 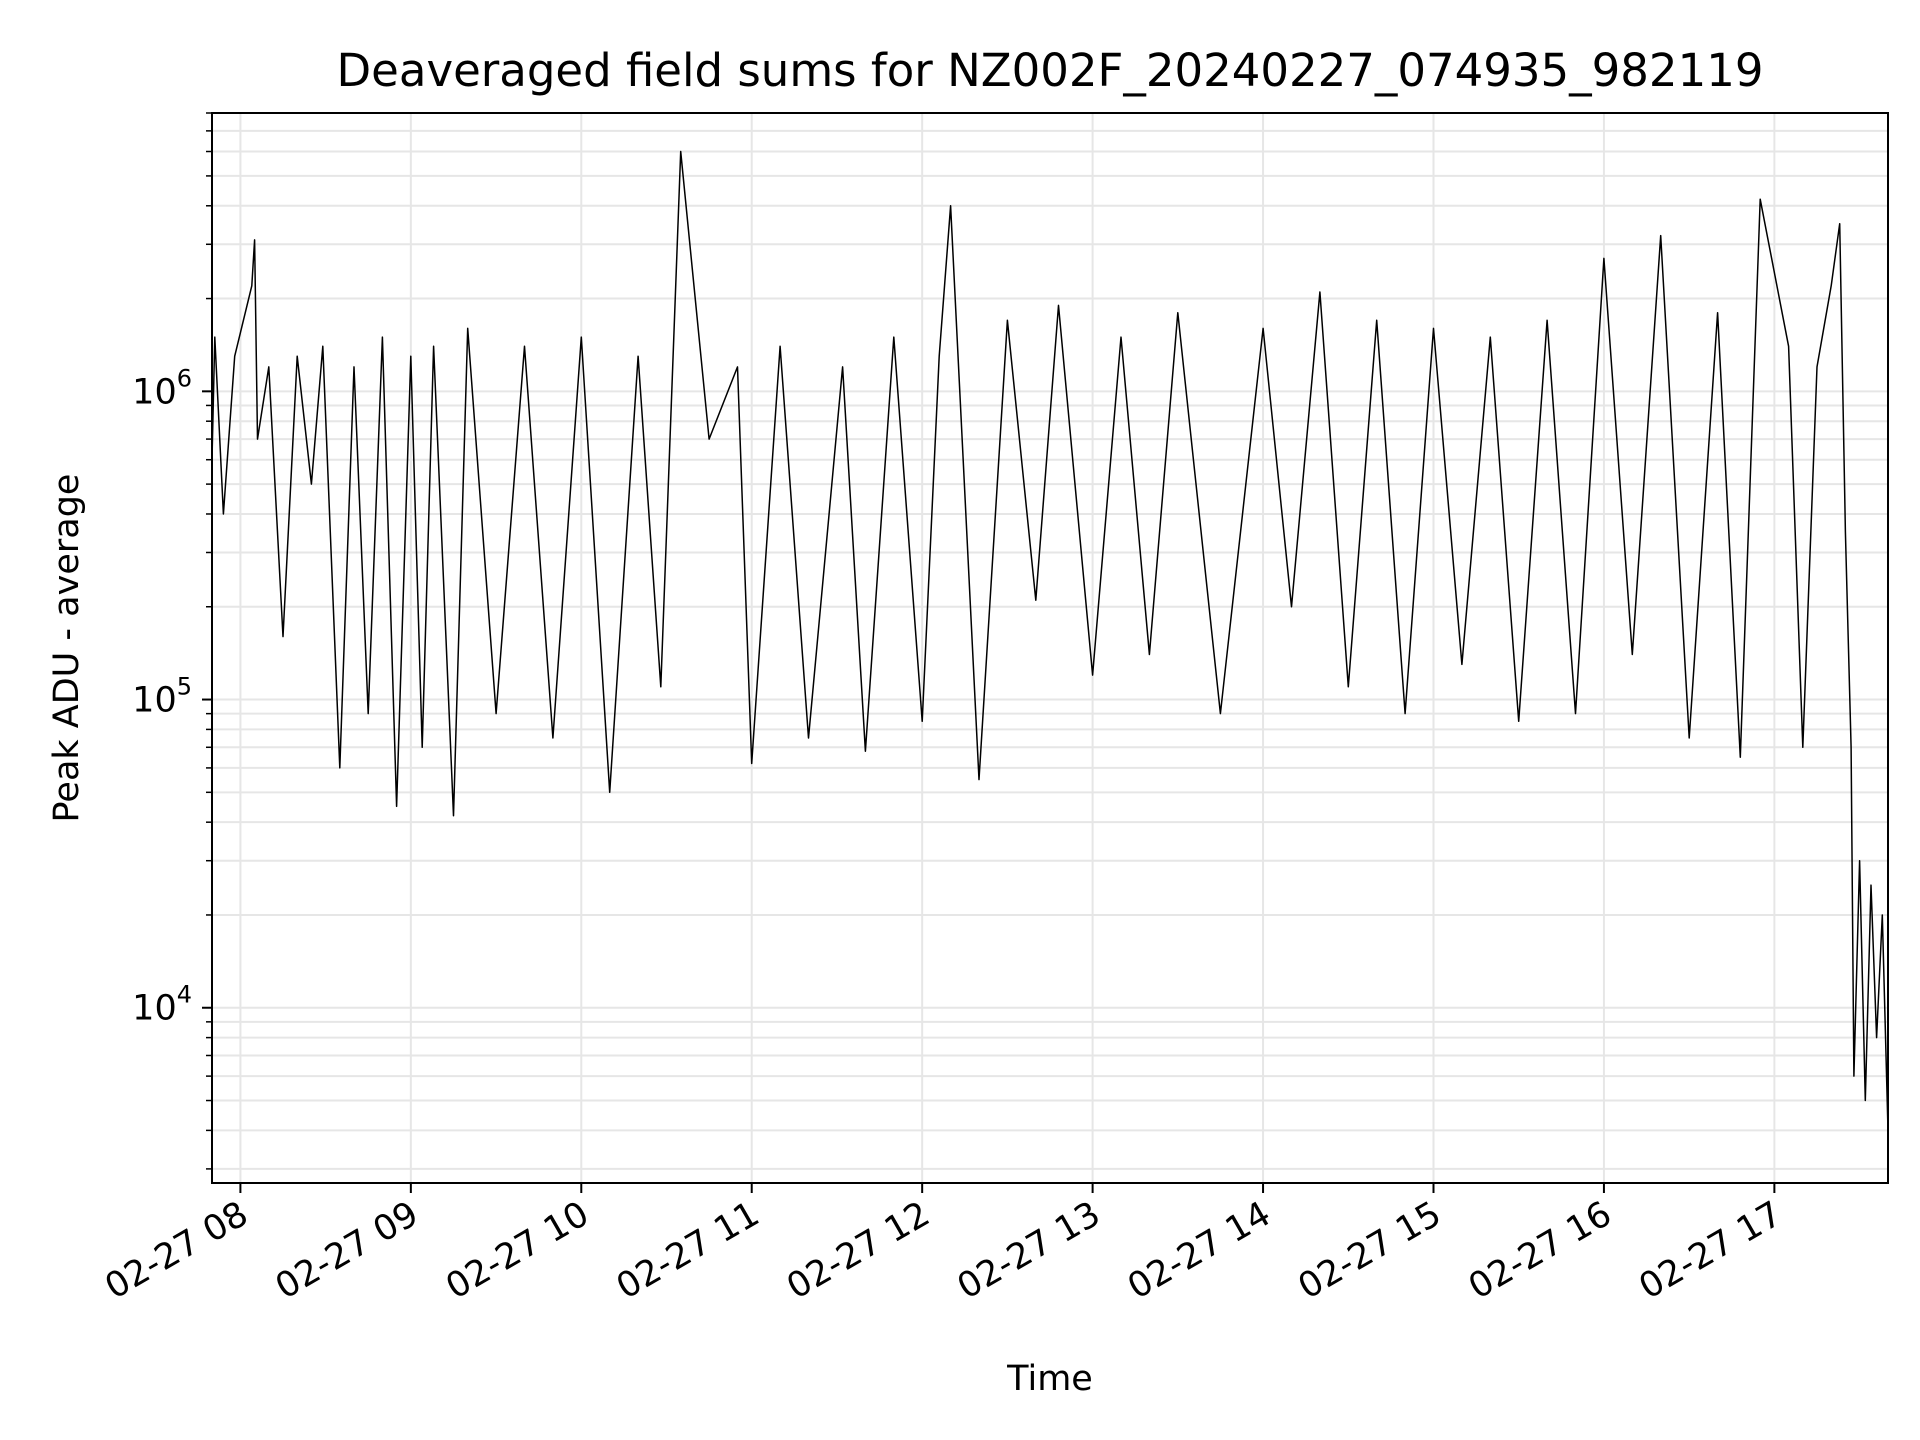 I want to click on x-axis-label: Time, so click(x=1049, y=1379).